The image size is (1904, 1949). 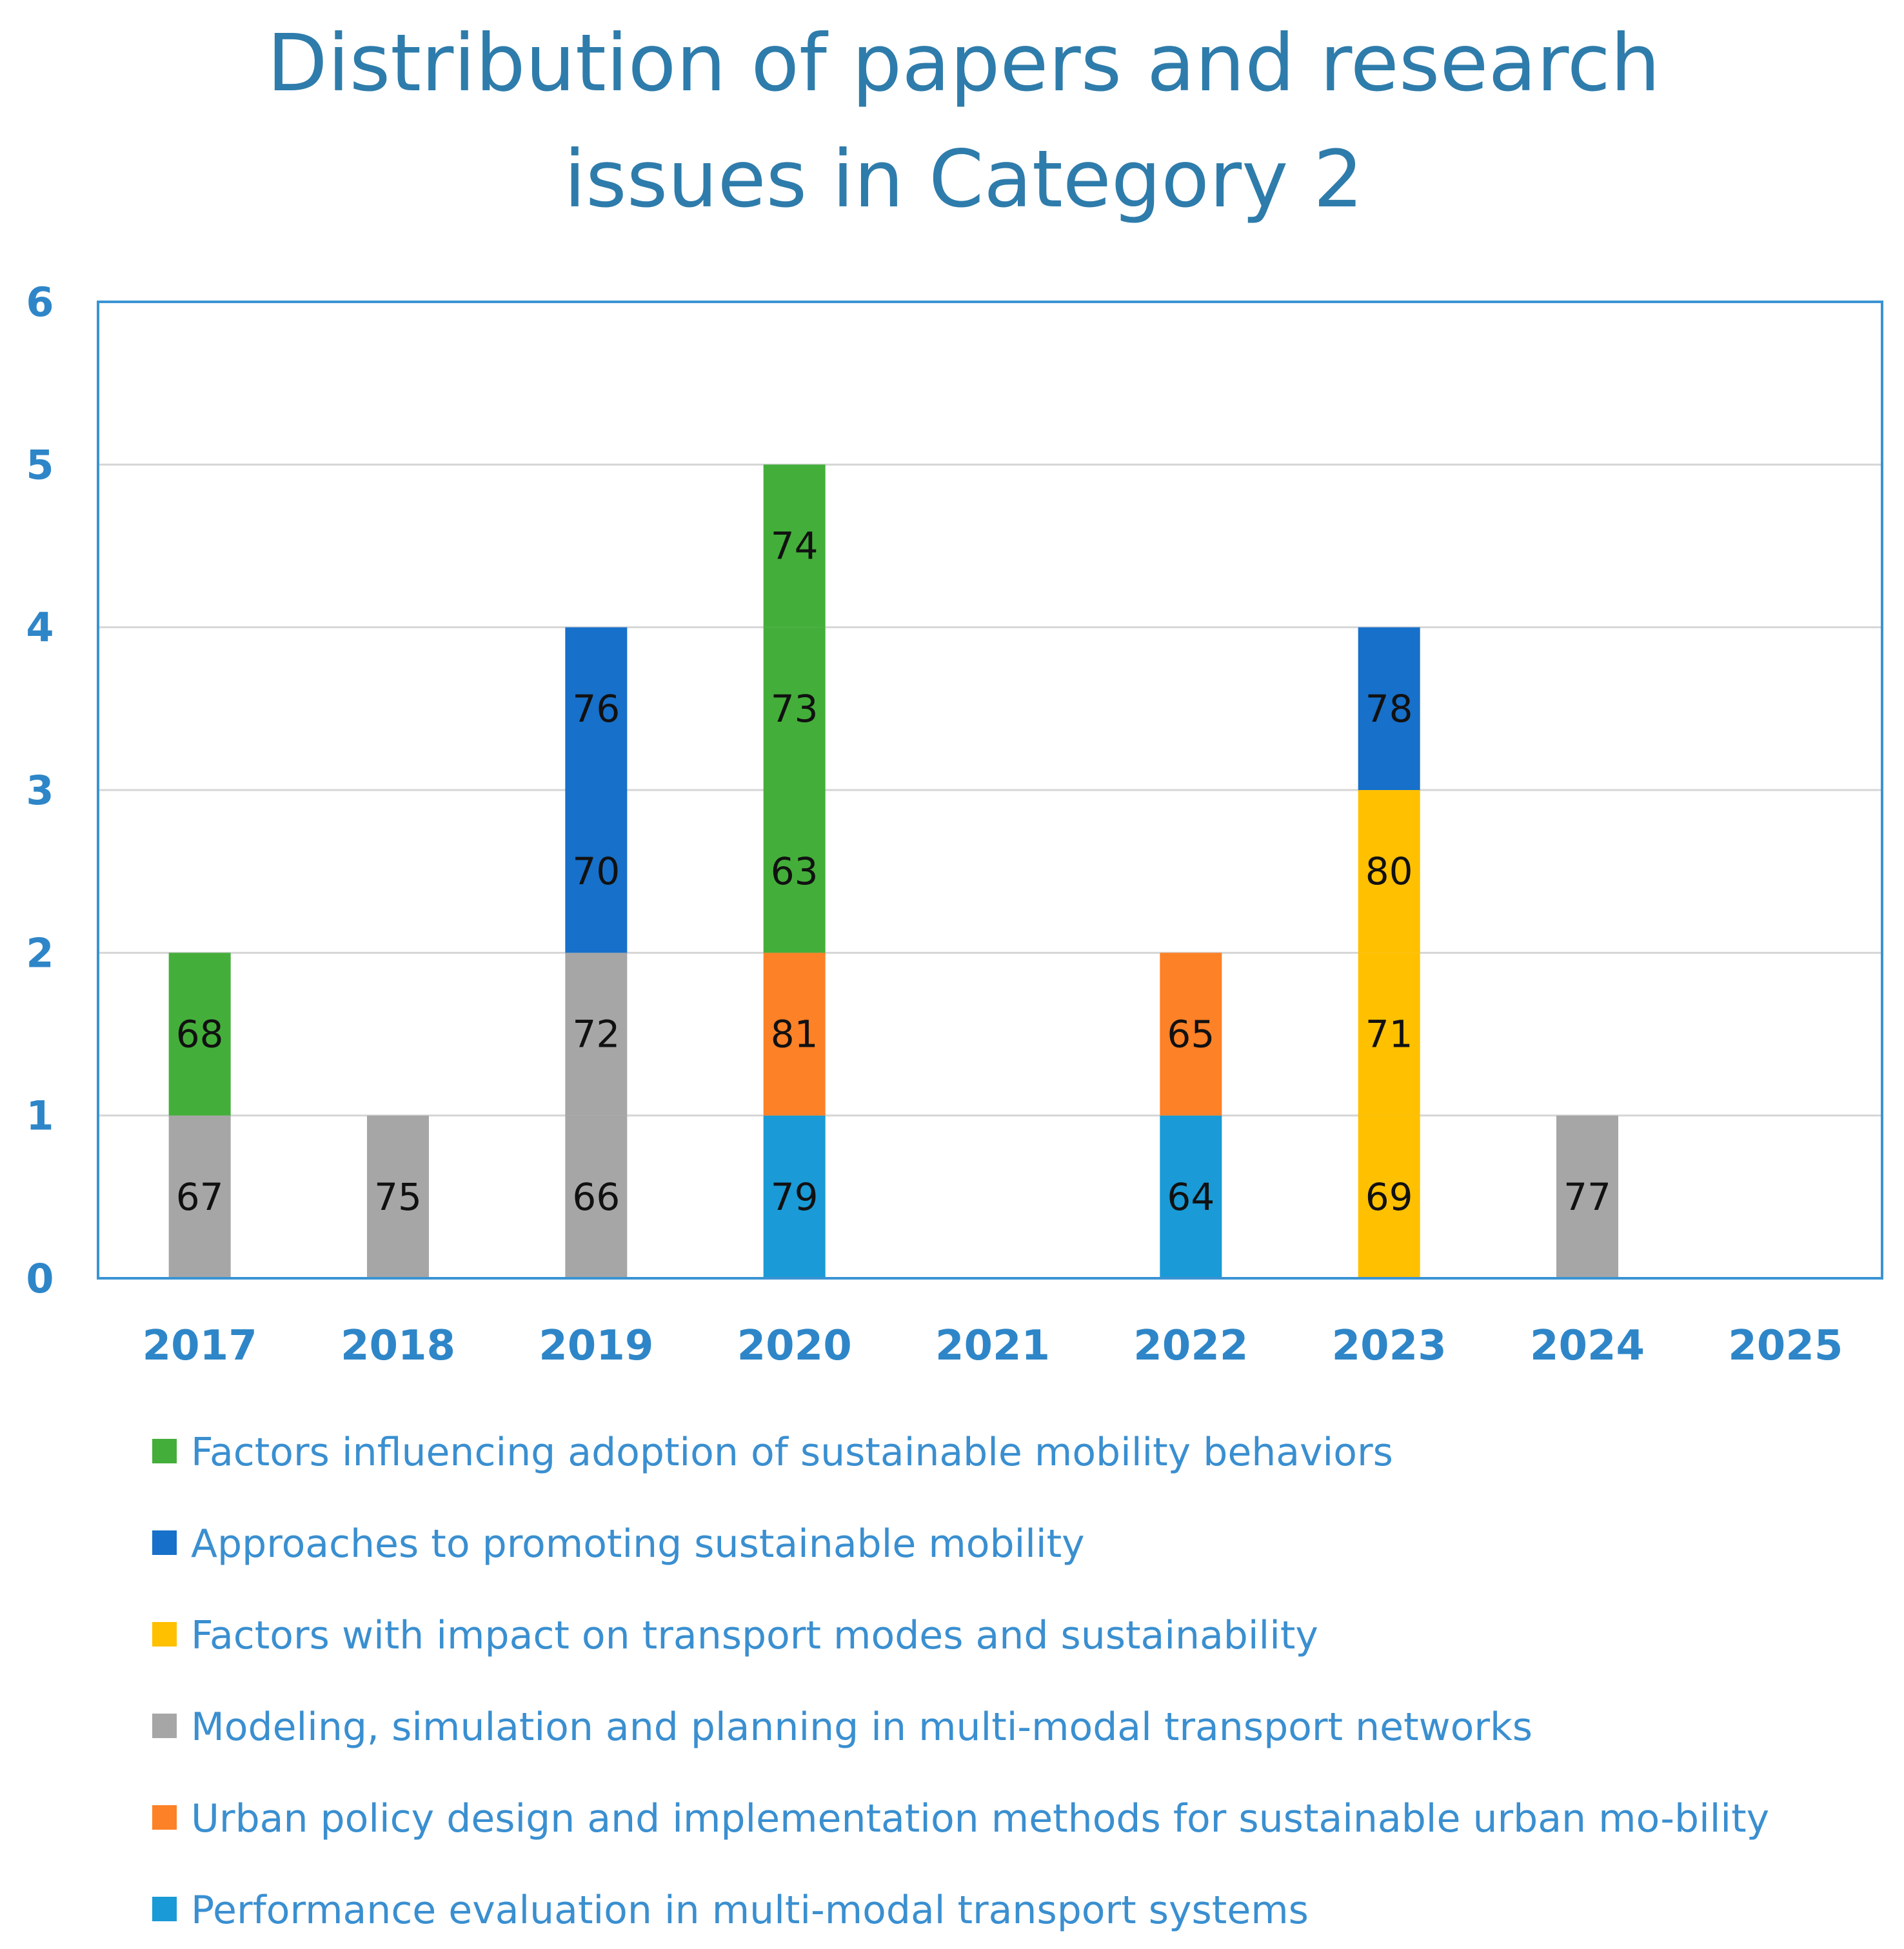 I want to click on segment-label-73: 73, so click(x=794, y=709).